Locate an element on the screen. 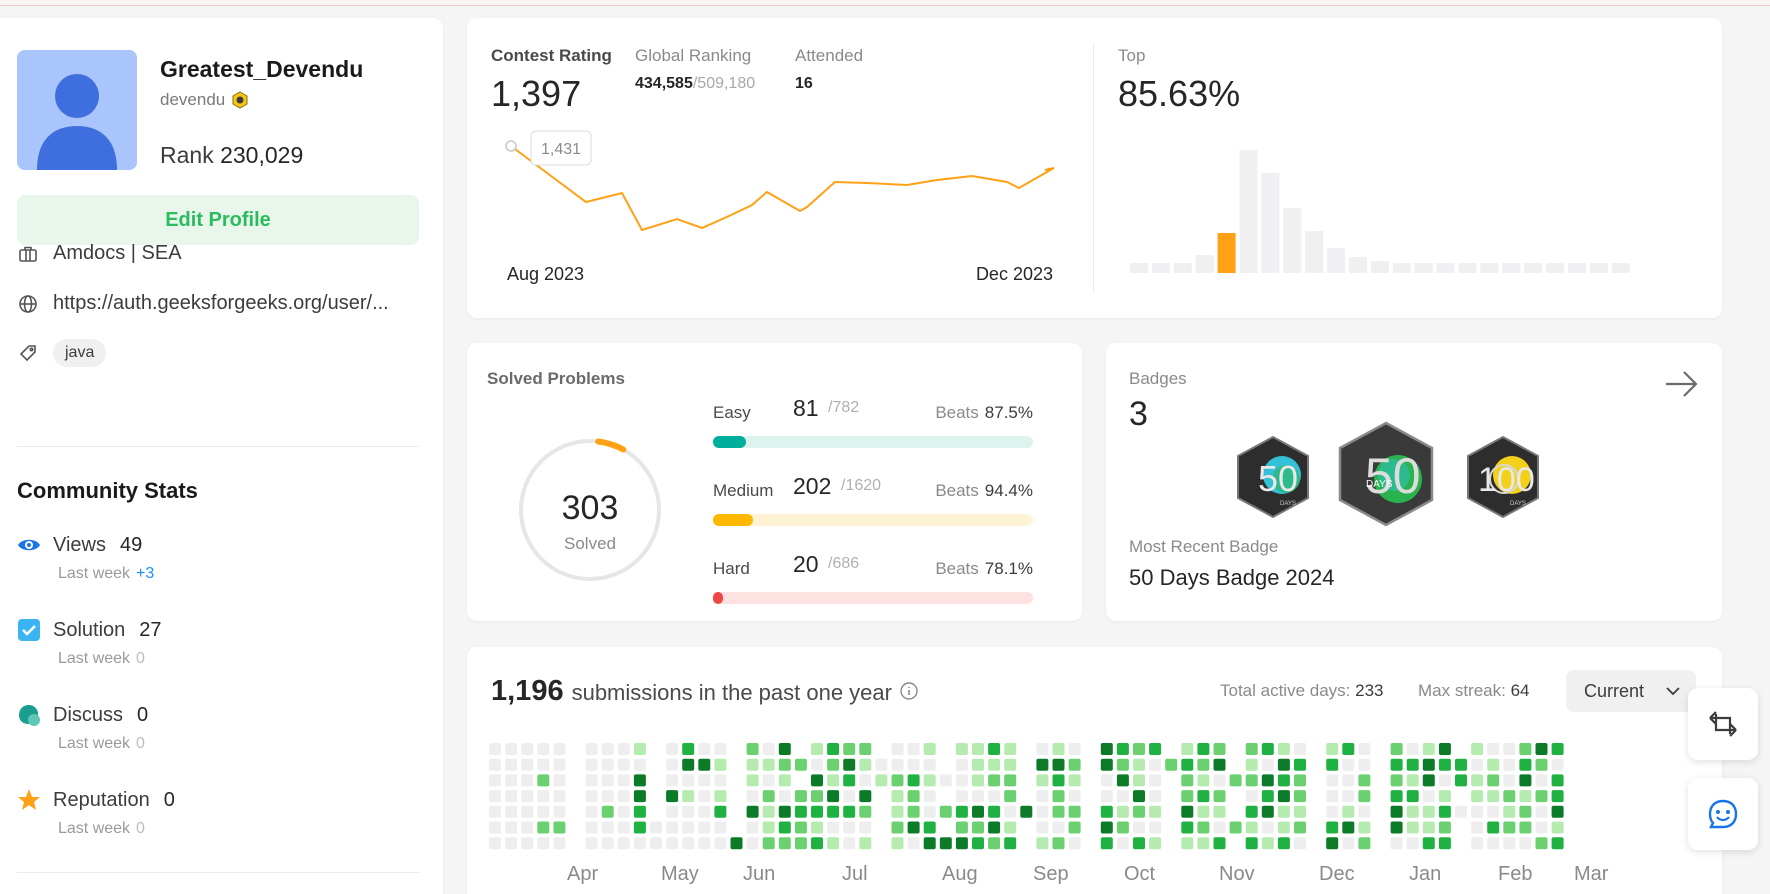 The height and width of the screenshot is (894, 1770). submission-heatmap is located at coordinates (1094, 797).